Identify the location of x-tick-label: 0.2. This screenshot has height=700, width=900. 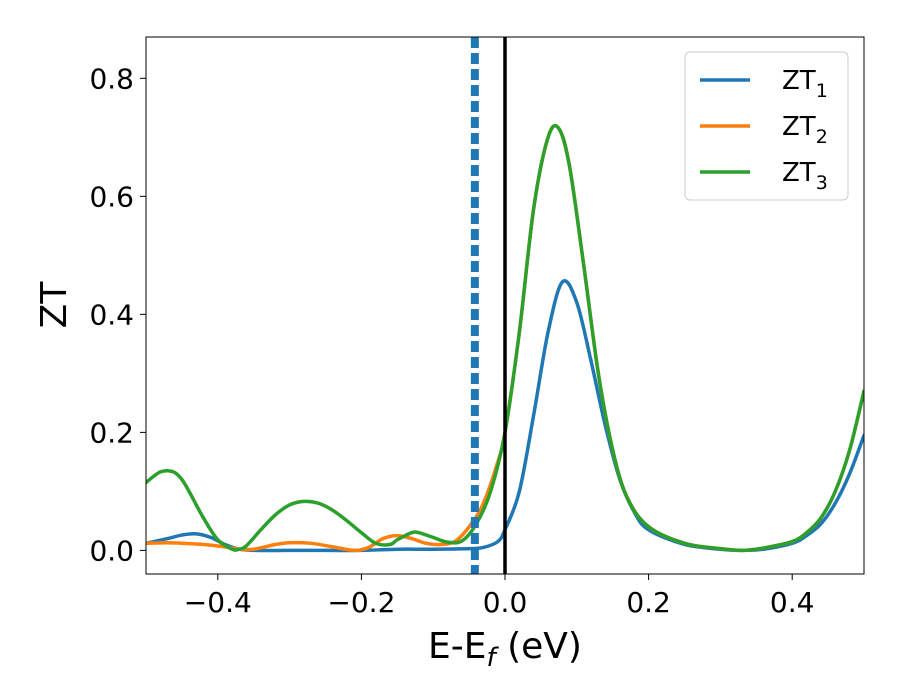
(648, 602).